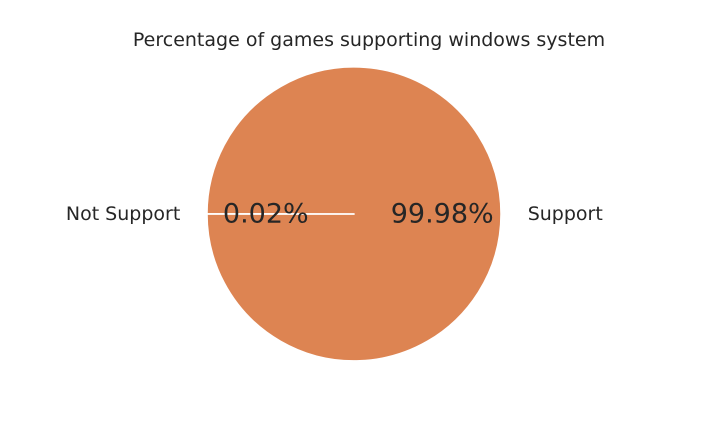 Image resolution: width=720 pixels, height=432 pixels. I want to click on pie-labels: Support 99.98% Not Support 0.02%, so click(334, 213).